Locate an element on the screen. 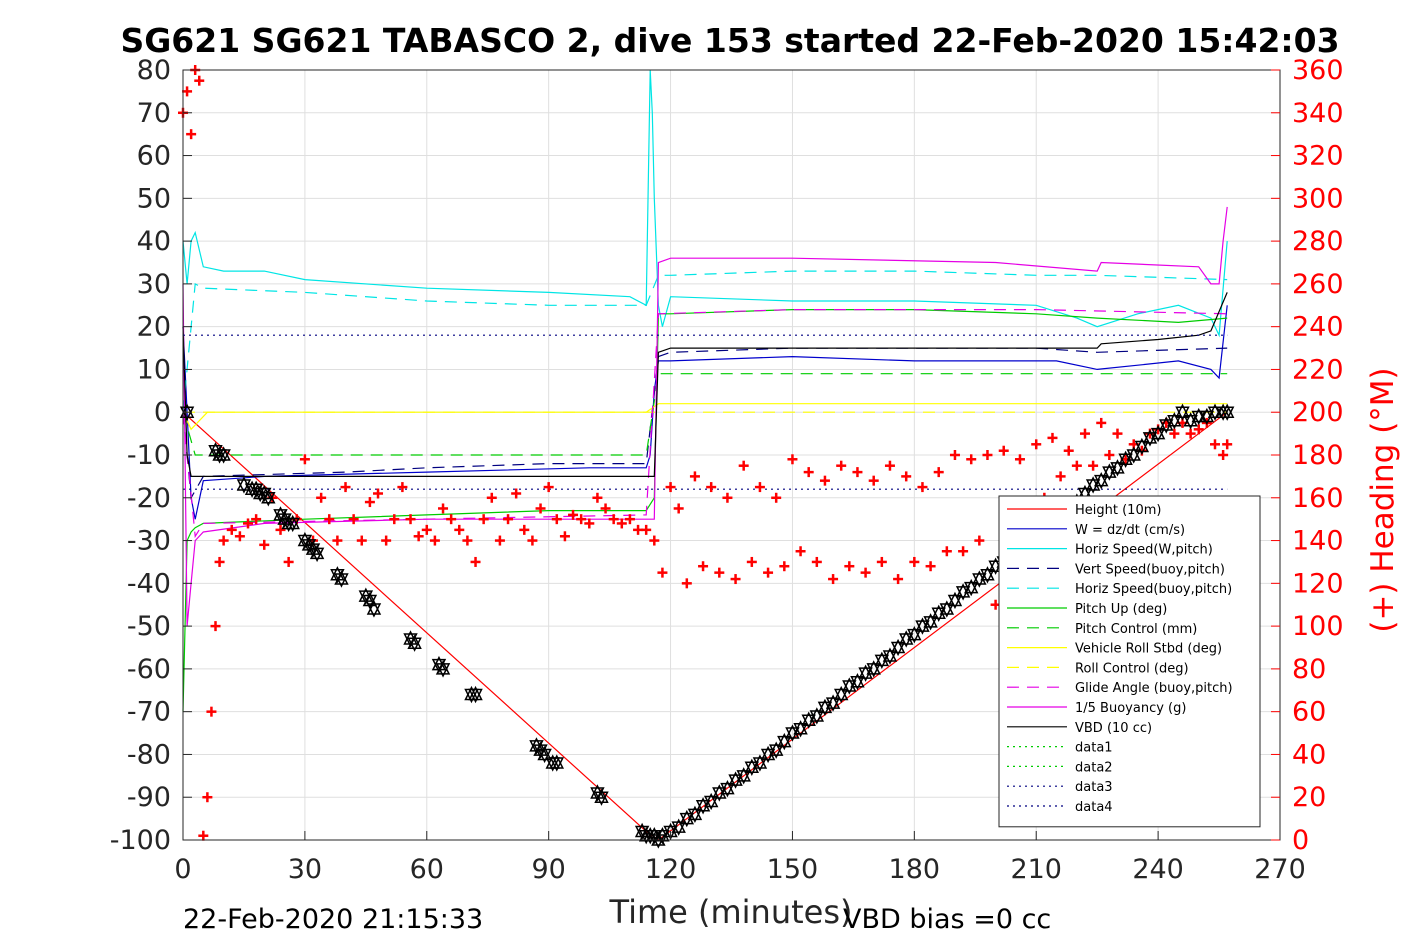  bottom-tick-label: 270 is located at coordinates (1280, 869).